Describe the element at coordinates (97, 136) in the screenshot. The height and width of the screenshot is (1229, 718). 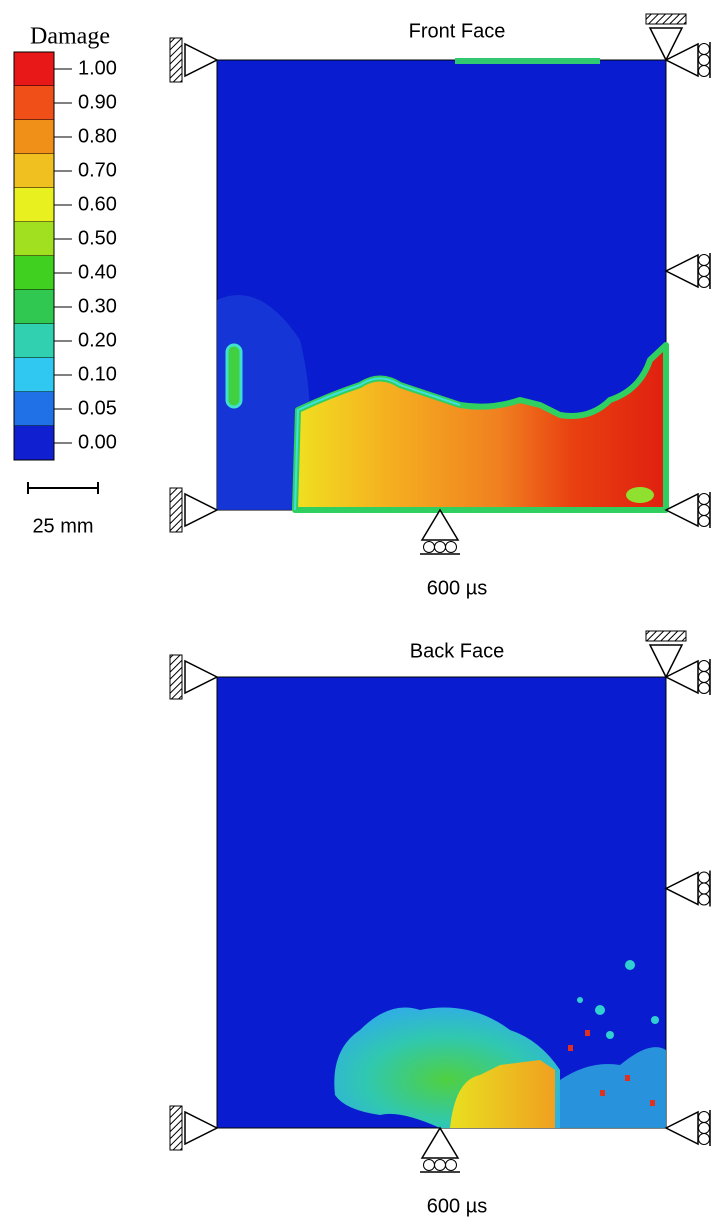
I see `colorbar-label: 0.80` at that location.